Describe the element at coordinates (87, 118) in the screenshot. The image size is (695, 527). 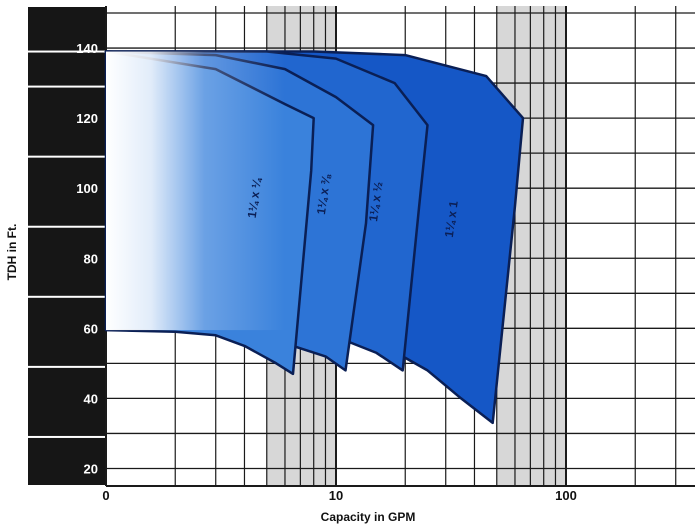
I see `y-tick-label: 120` at that location.